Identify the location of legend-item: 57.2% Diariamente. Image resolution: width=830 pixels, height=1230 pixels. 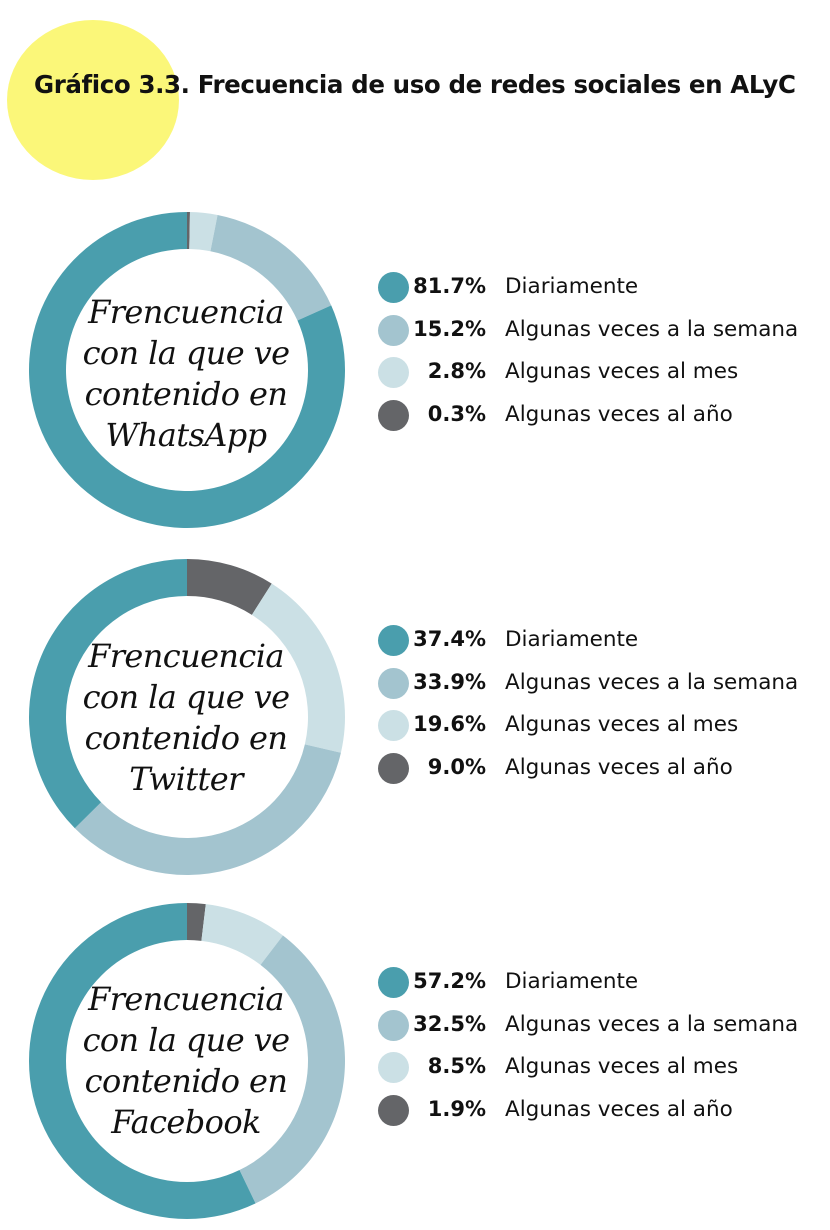
(598, 988).